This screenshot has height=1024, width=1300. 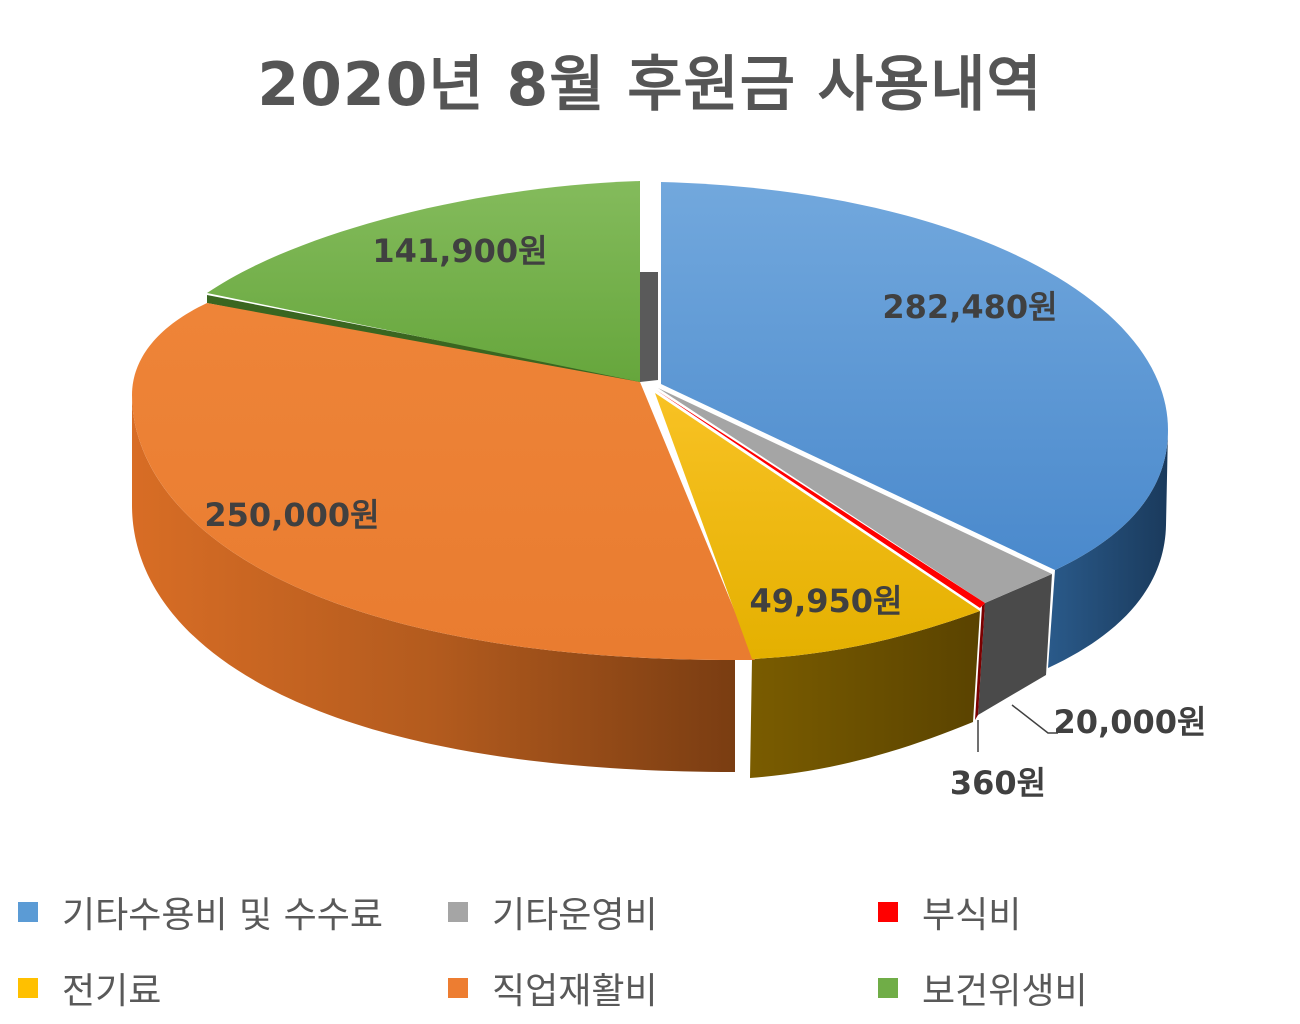 What do you see at coordinates (650, 947) in the screenshot?
I see `chart-legend: 기타수용비 및 수수료 기타운영비 부식비 전기료 직업재활비 보건위생비` at bounding box center [650, 947].